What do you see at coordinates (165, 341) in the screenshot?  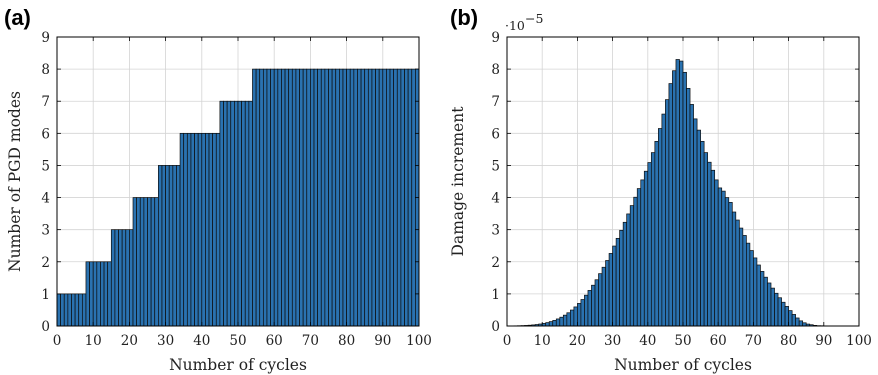 I see `x-tick-label: 30` at bounding box center [165, 341].